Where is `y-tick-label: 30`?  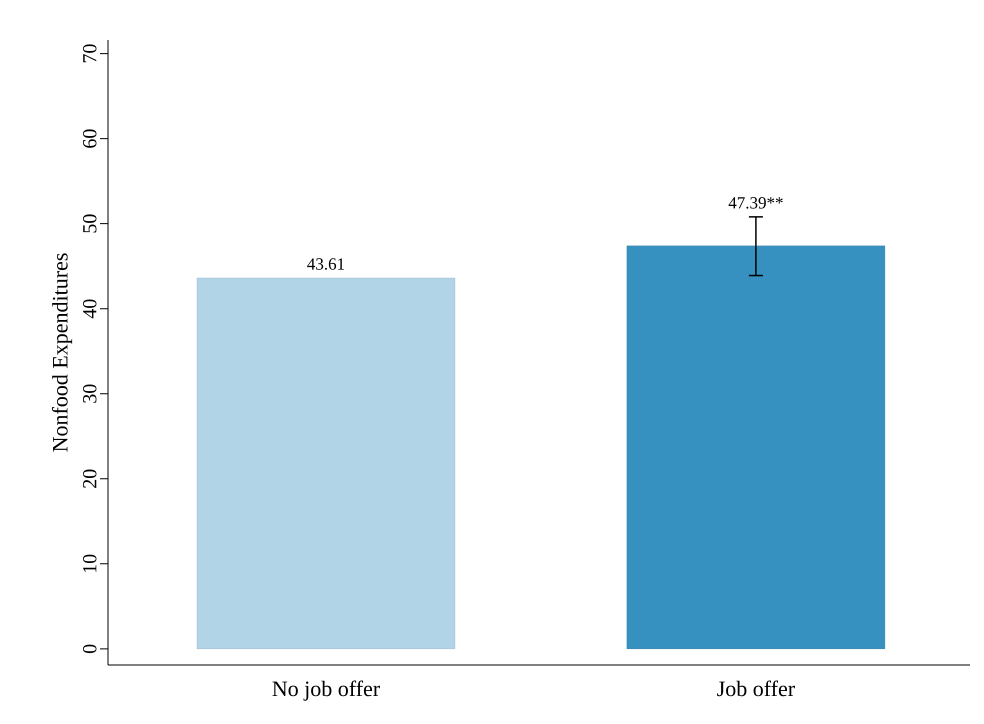 y-tick-label: 30 is located at coordinates (89, 393).